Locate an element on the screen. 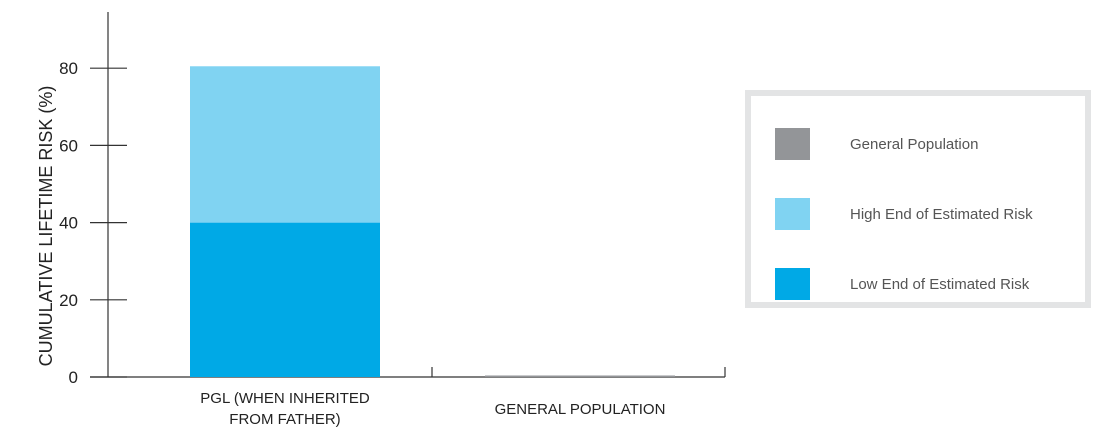  x-category-label: FROM FATHER) is located at coordinates (284, 419).